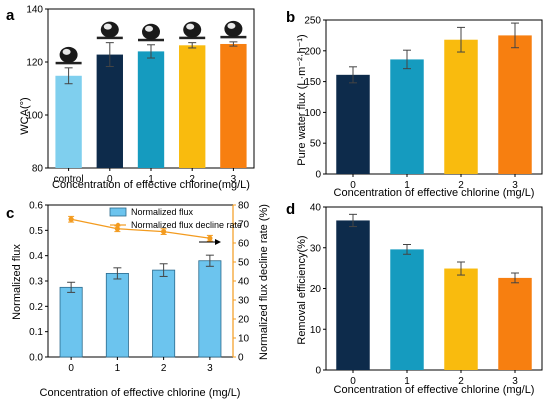  What do you see at coordinates (218, 242) in the screenshot?
I see `right-axis-arrow-head` at bounding box center [218, 242].